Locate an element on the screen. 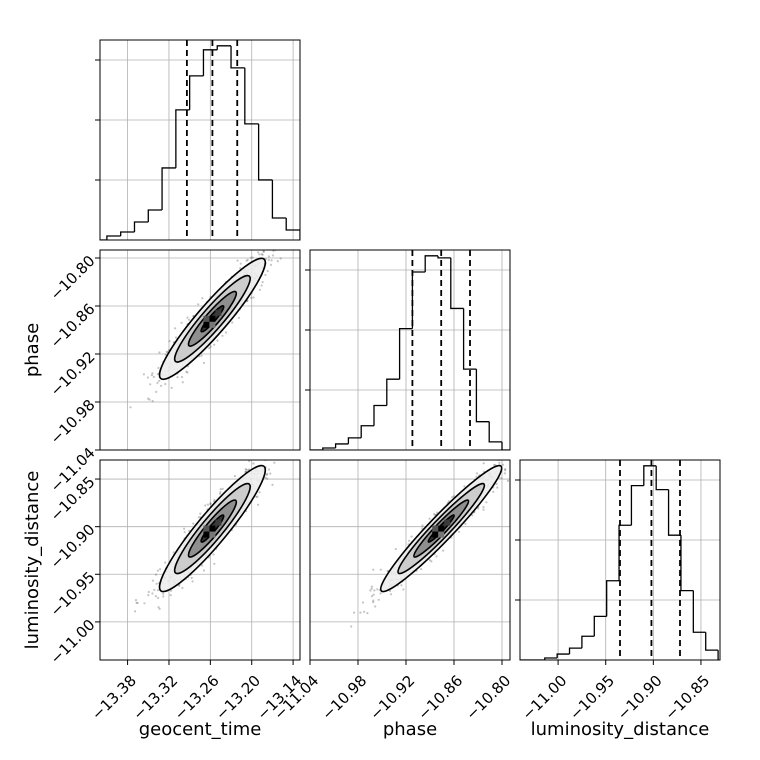 The image size is (760, 760). hist-geocent-time-bin is located at coordinates (168, 188).